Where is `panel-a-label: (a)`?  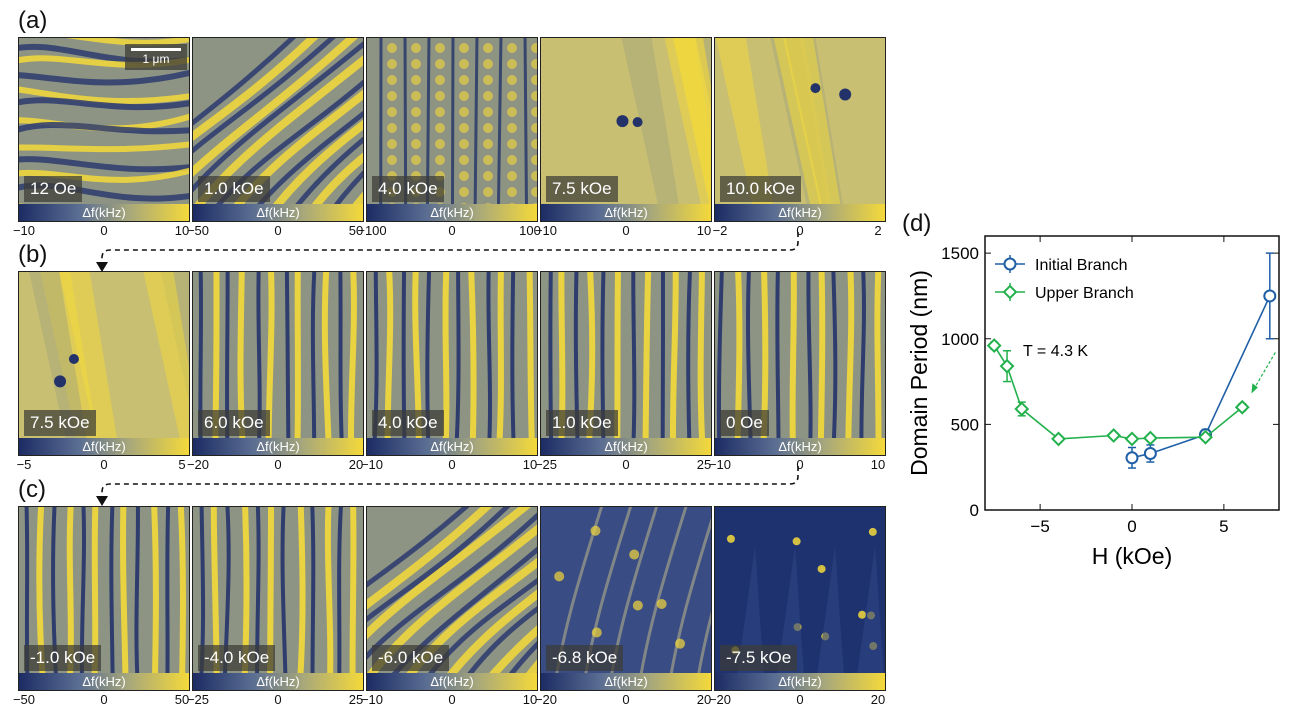
panel-a-label: (a) is located at coordinates (33, 20).